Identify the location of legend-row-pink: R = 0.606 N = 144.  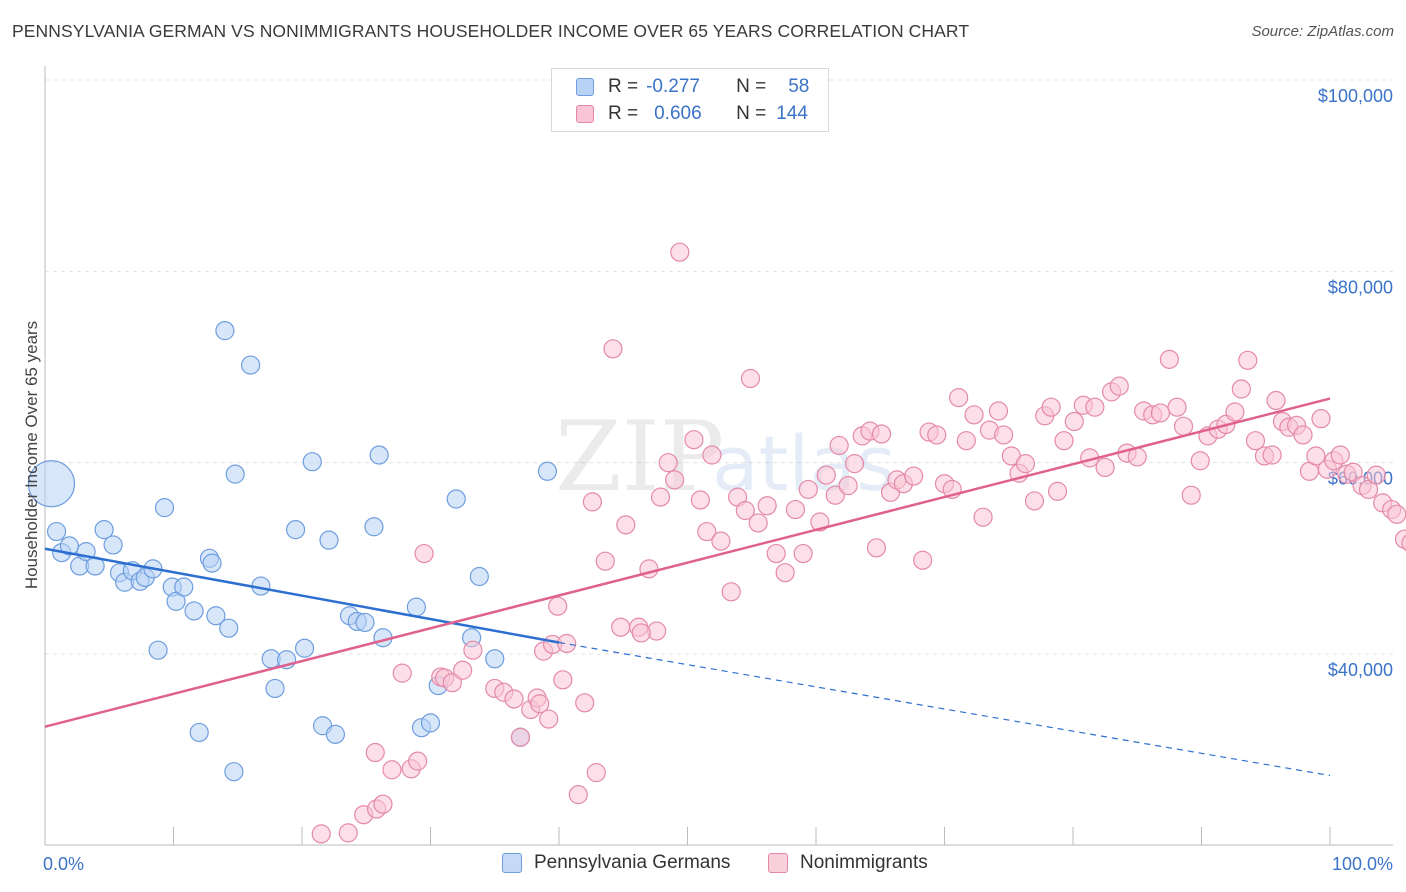
(692, 114).